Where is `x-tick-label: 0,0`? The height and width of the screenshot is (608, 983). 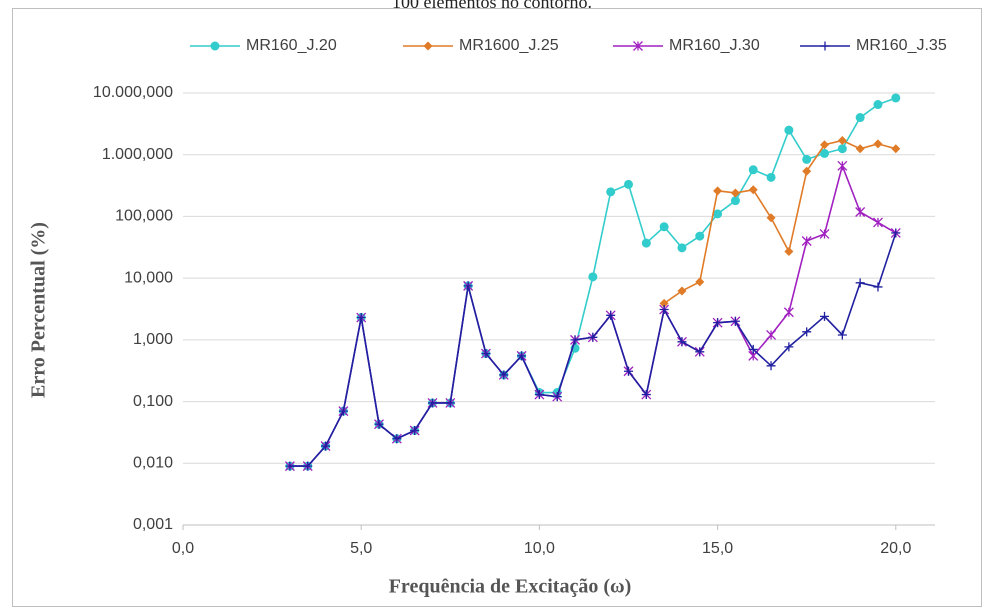 x-tick-label: 0,0 is located at coordinates (183, 548).